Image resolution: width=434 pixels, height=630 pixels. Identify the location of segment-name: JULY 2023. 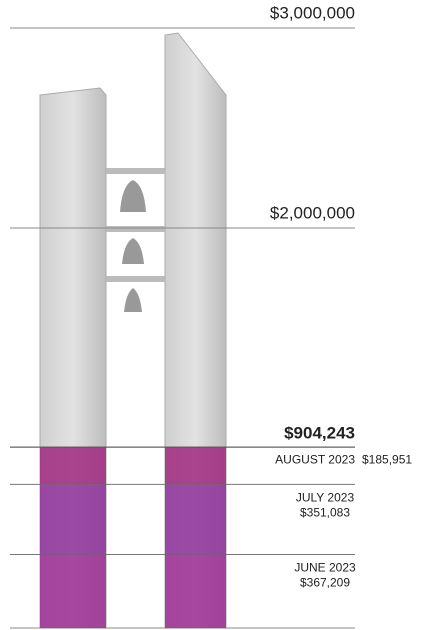
(325, 498).